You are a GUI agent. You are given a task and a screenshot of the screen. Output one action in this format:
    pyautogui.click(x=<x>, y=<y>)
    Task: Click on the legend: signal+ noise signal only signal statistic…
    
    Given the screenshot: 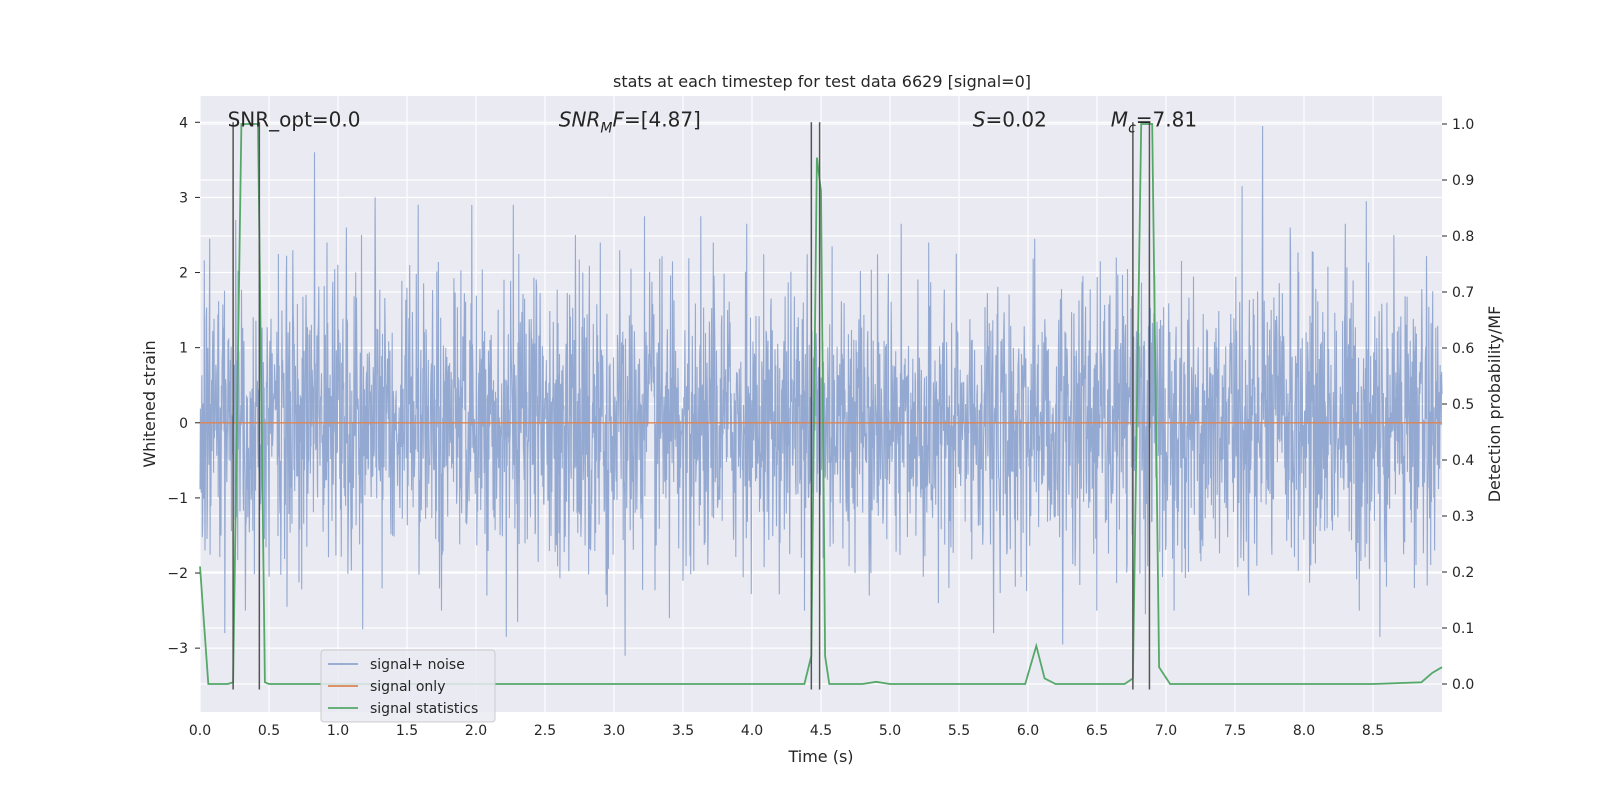 What is the action you would take?
    pyautogui.click(x=408, y=686)
    